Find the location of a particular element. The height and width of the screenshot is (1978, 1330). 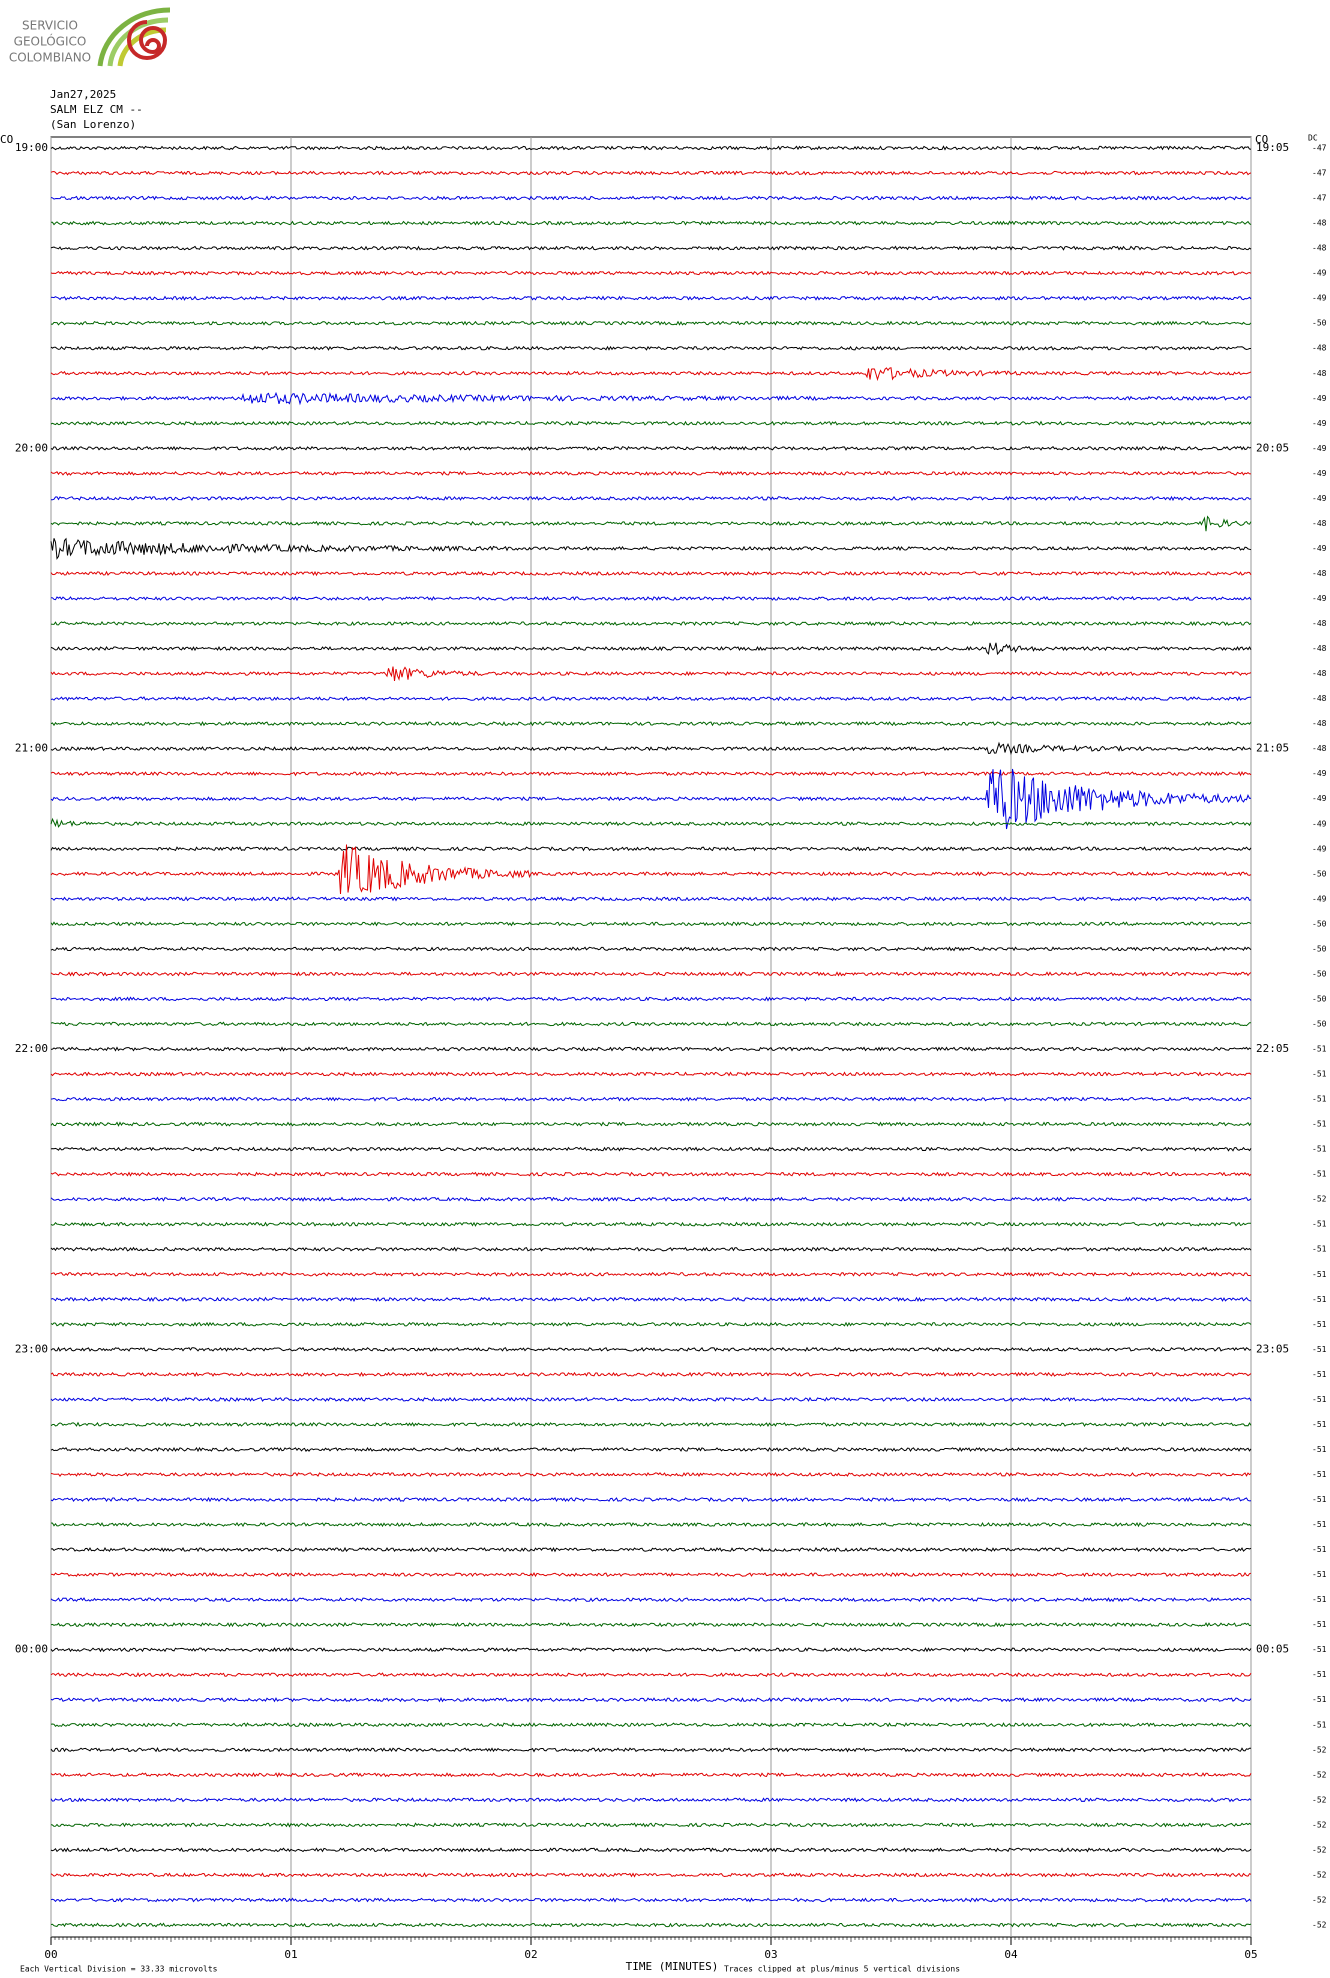

left-time-label: 23:00 is located at coordinates (31, 1348).